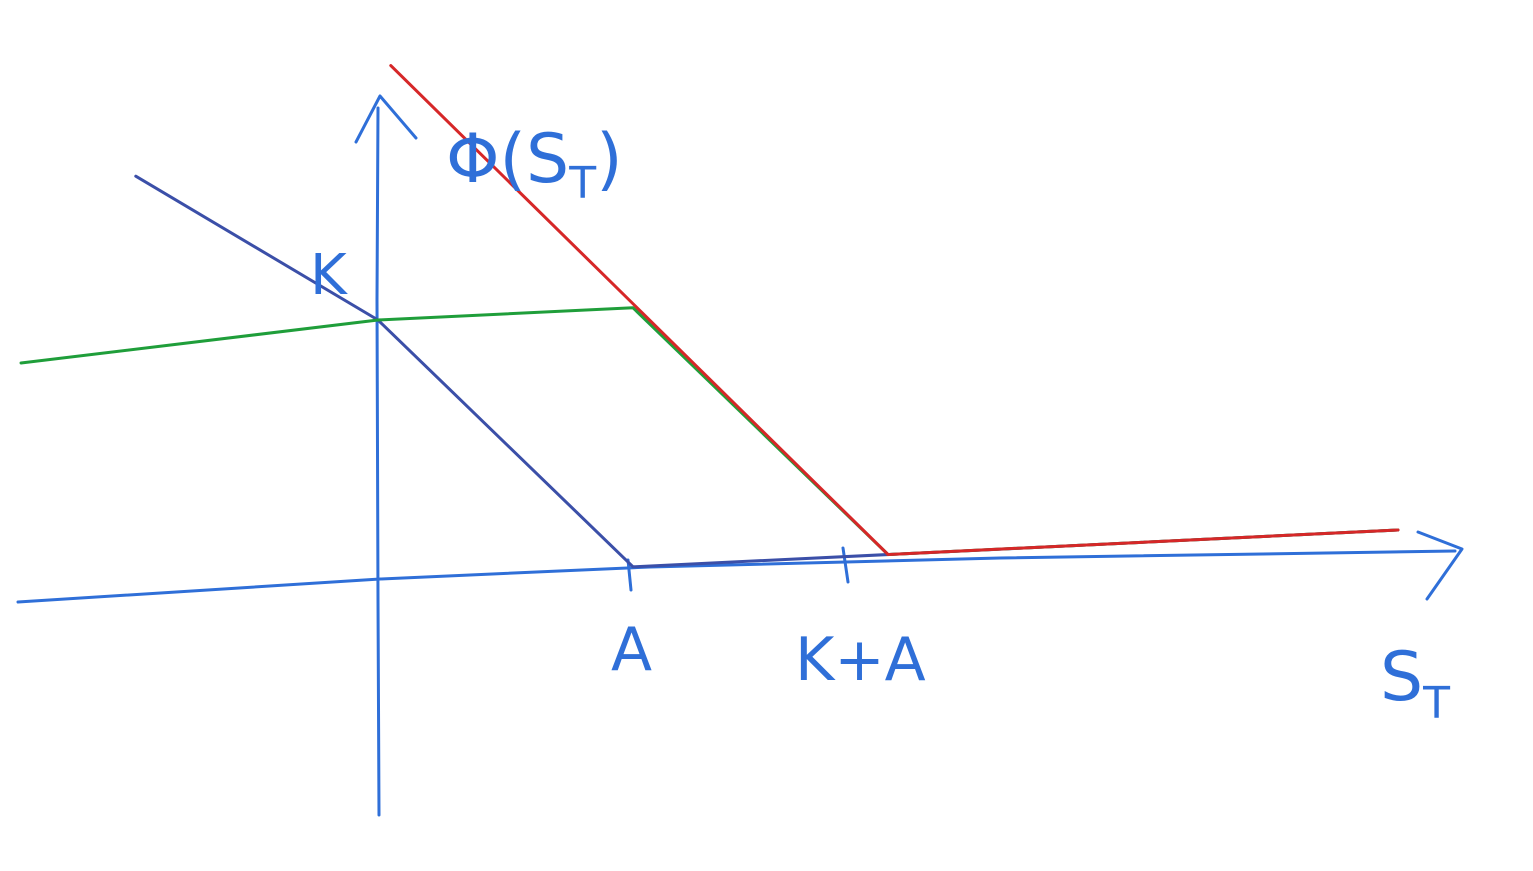 The width and height of the screenshot is (1533, 871). What do you see at coordinates (329, 275) in the screenshot?
I see `y-tick-label-k: K` at bounding box center [329, 275].